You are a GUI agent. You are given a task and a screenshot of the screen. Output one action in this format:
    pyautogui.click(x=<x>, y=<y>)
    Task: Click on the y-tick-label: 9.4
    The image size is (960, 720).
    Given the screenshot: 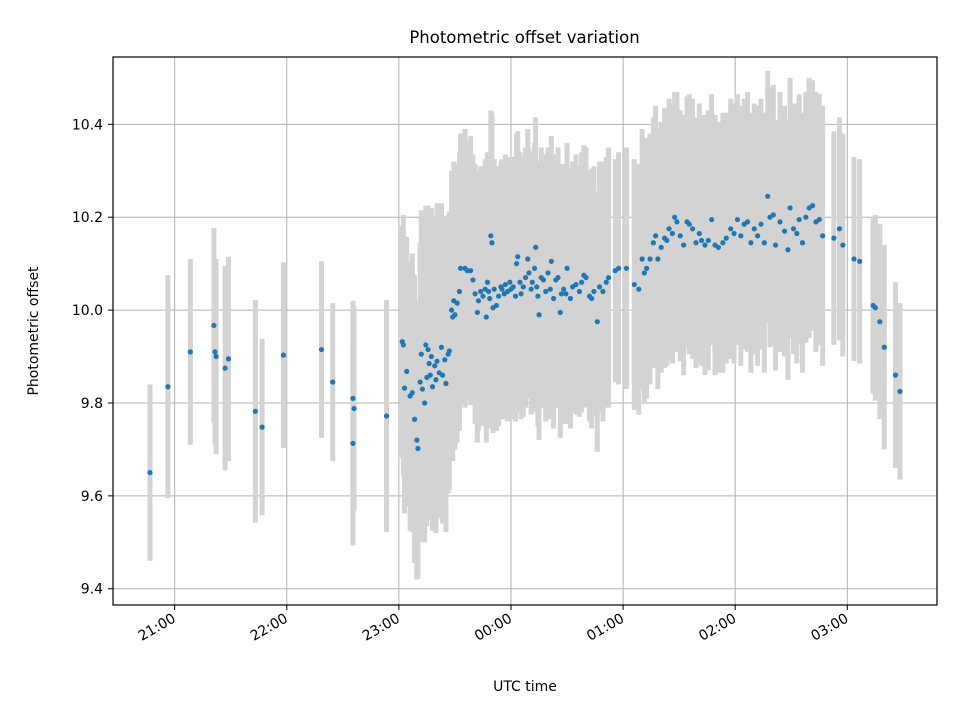 What is the action you would take?
    pyautogui.click(x=92, y=590)
    